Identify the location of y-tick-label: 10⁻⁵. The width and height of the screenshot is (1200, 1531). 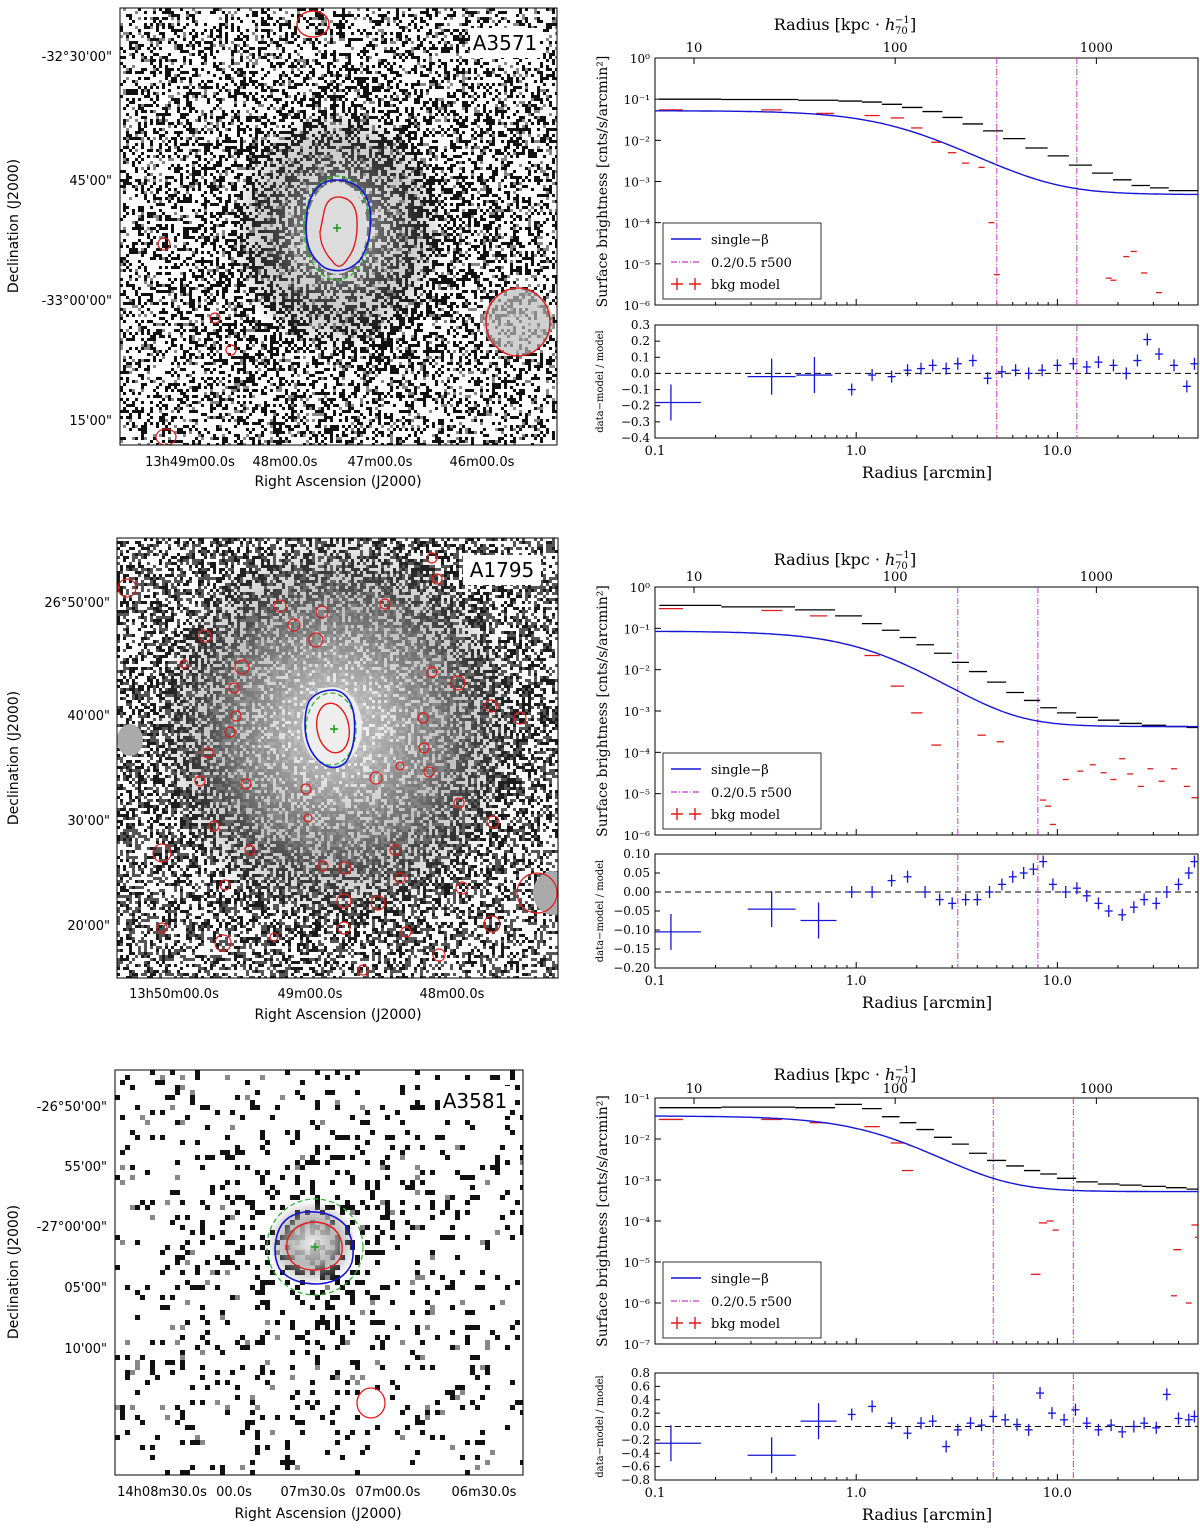
(637, 1263).